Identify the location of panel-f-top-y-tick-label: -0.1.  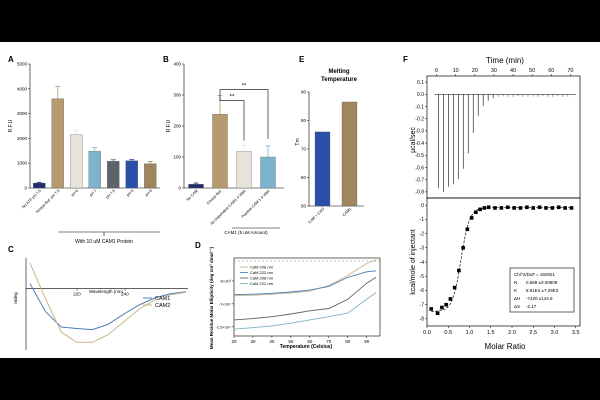
(419, 107).